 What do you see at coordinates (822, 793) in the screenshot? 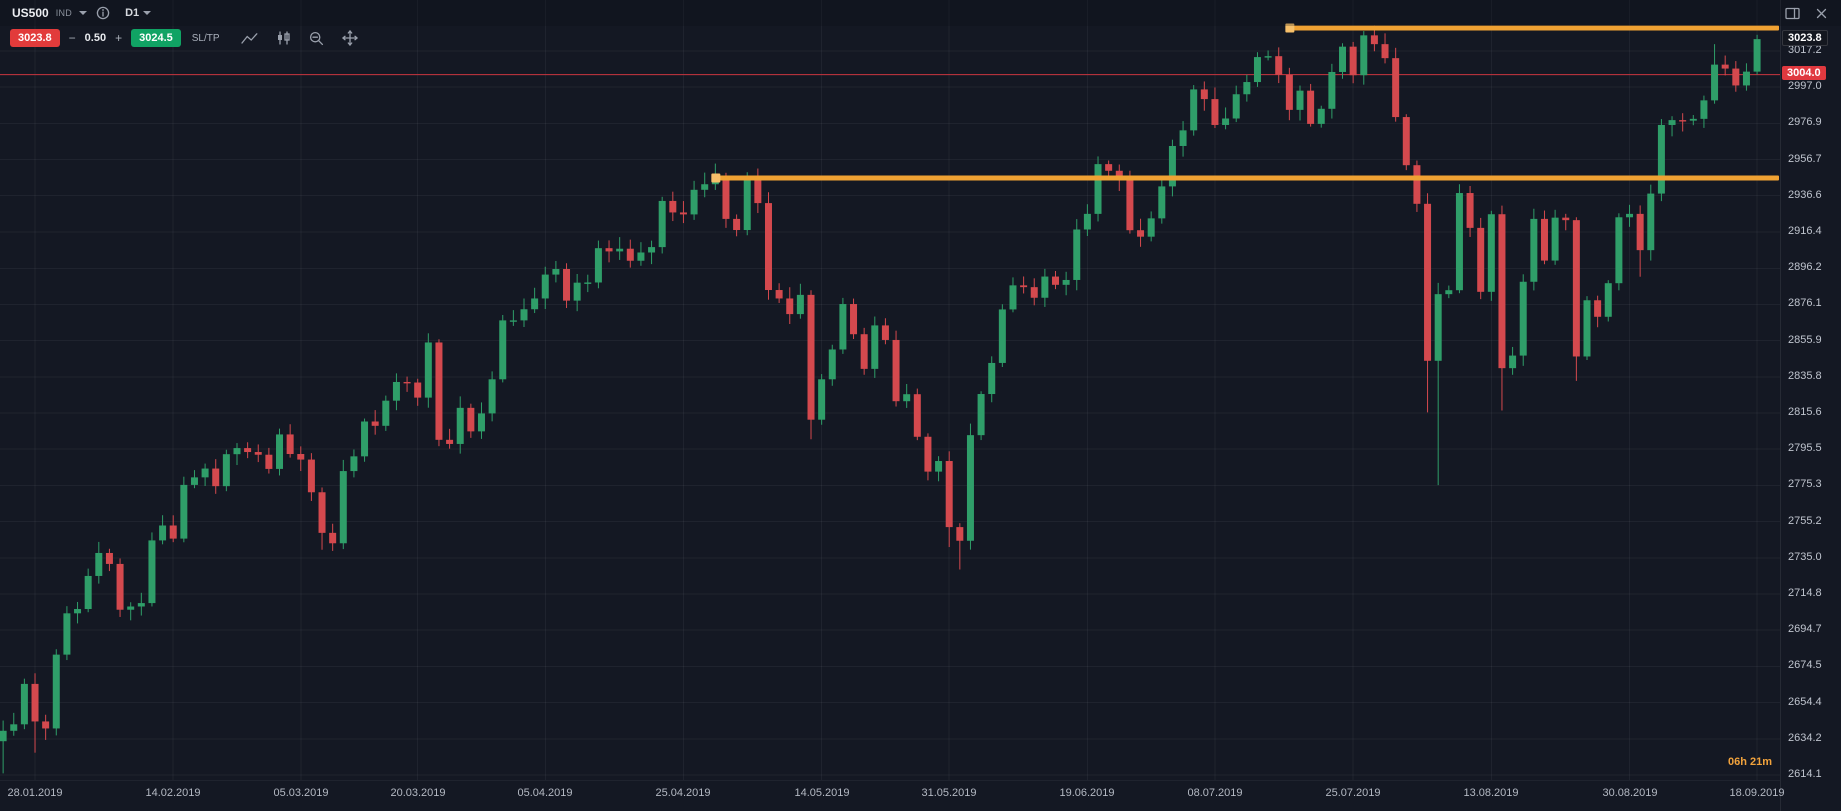
I see `date-tick-label: 14.05.2019` at bounding box center [822, 793].